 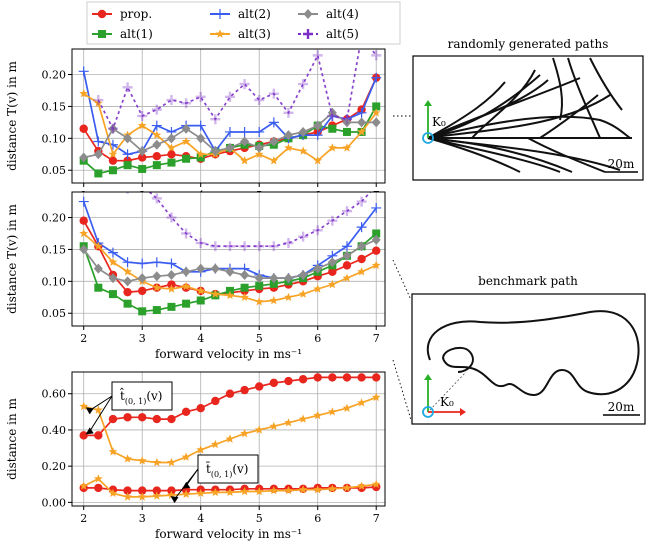 I want to click on k0b-label: K₀, so click(x=447, y=402).